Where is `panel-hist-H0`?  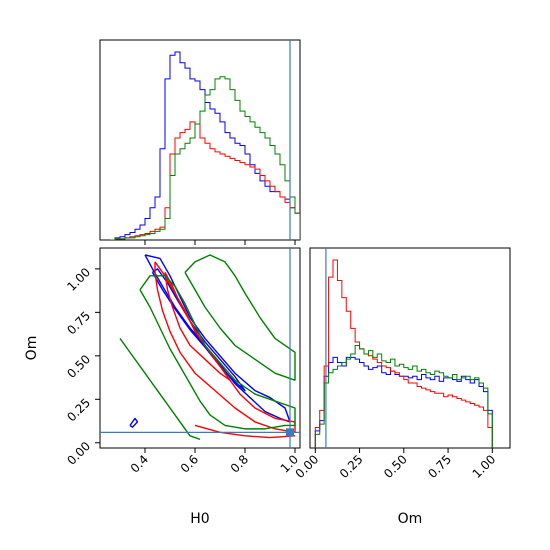 panel-hist-H0 is located at coordinates (200, 140).